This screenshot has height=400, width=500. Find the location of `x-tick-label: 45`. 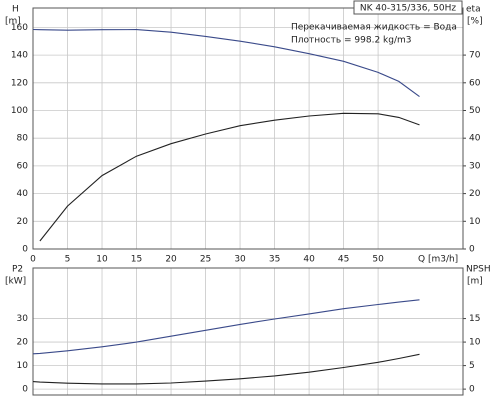

x-tick-label: 45 is located at coordinates (343, 260).